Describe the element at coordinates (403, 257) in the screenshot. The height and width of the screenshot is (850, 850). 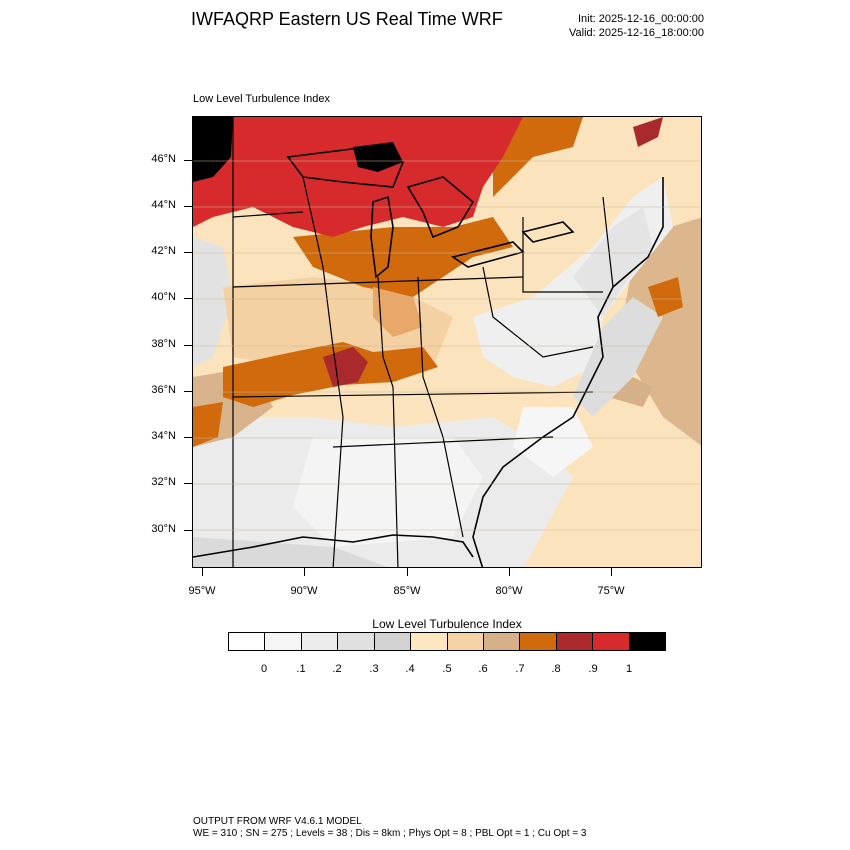
I see `orange-lakes-band` at that location.